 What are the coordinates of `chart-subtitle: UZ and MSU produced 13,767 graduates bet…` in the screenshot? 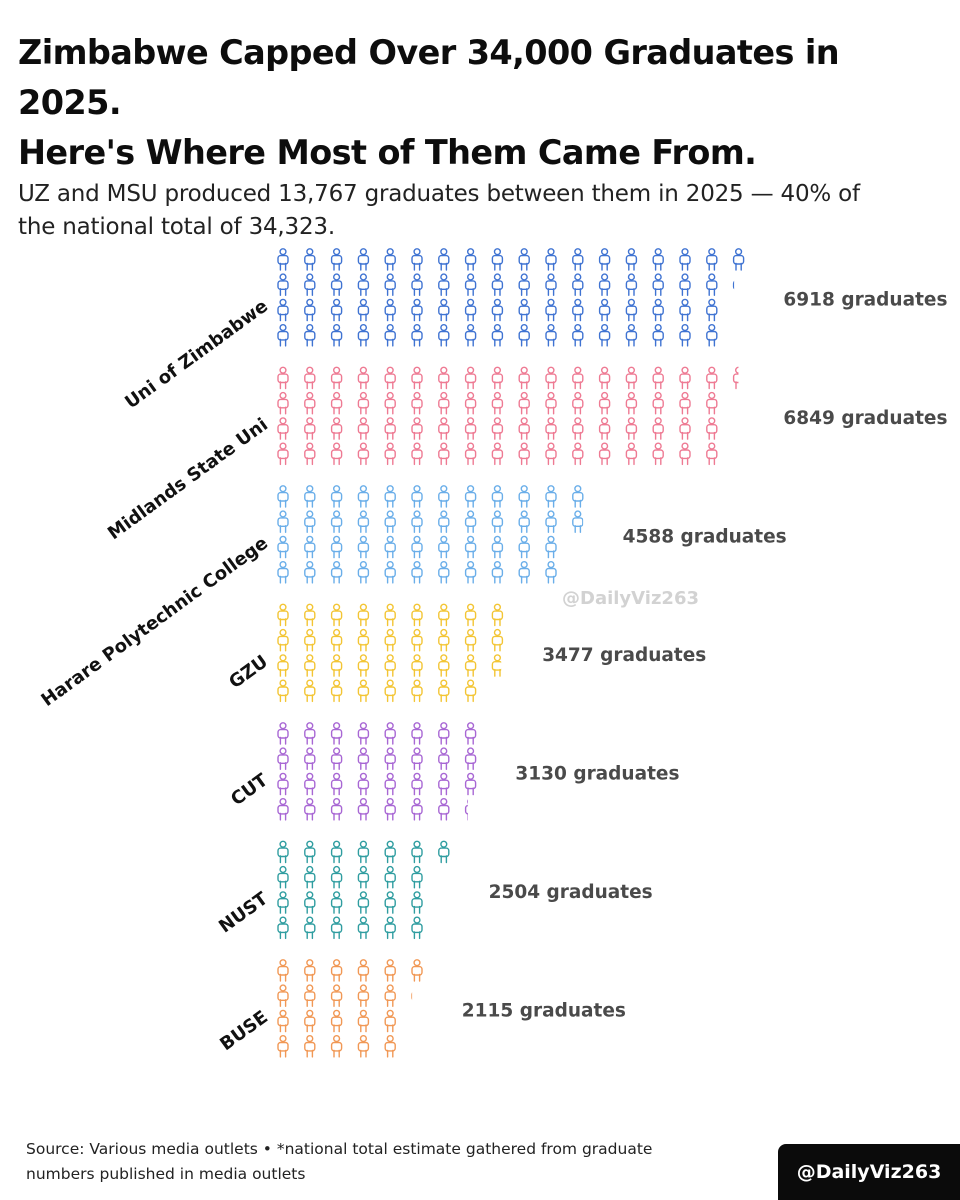 It's located at (483, 211).